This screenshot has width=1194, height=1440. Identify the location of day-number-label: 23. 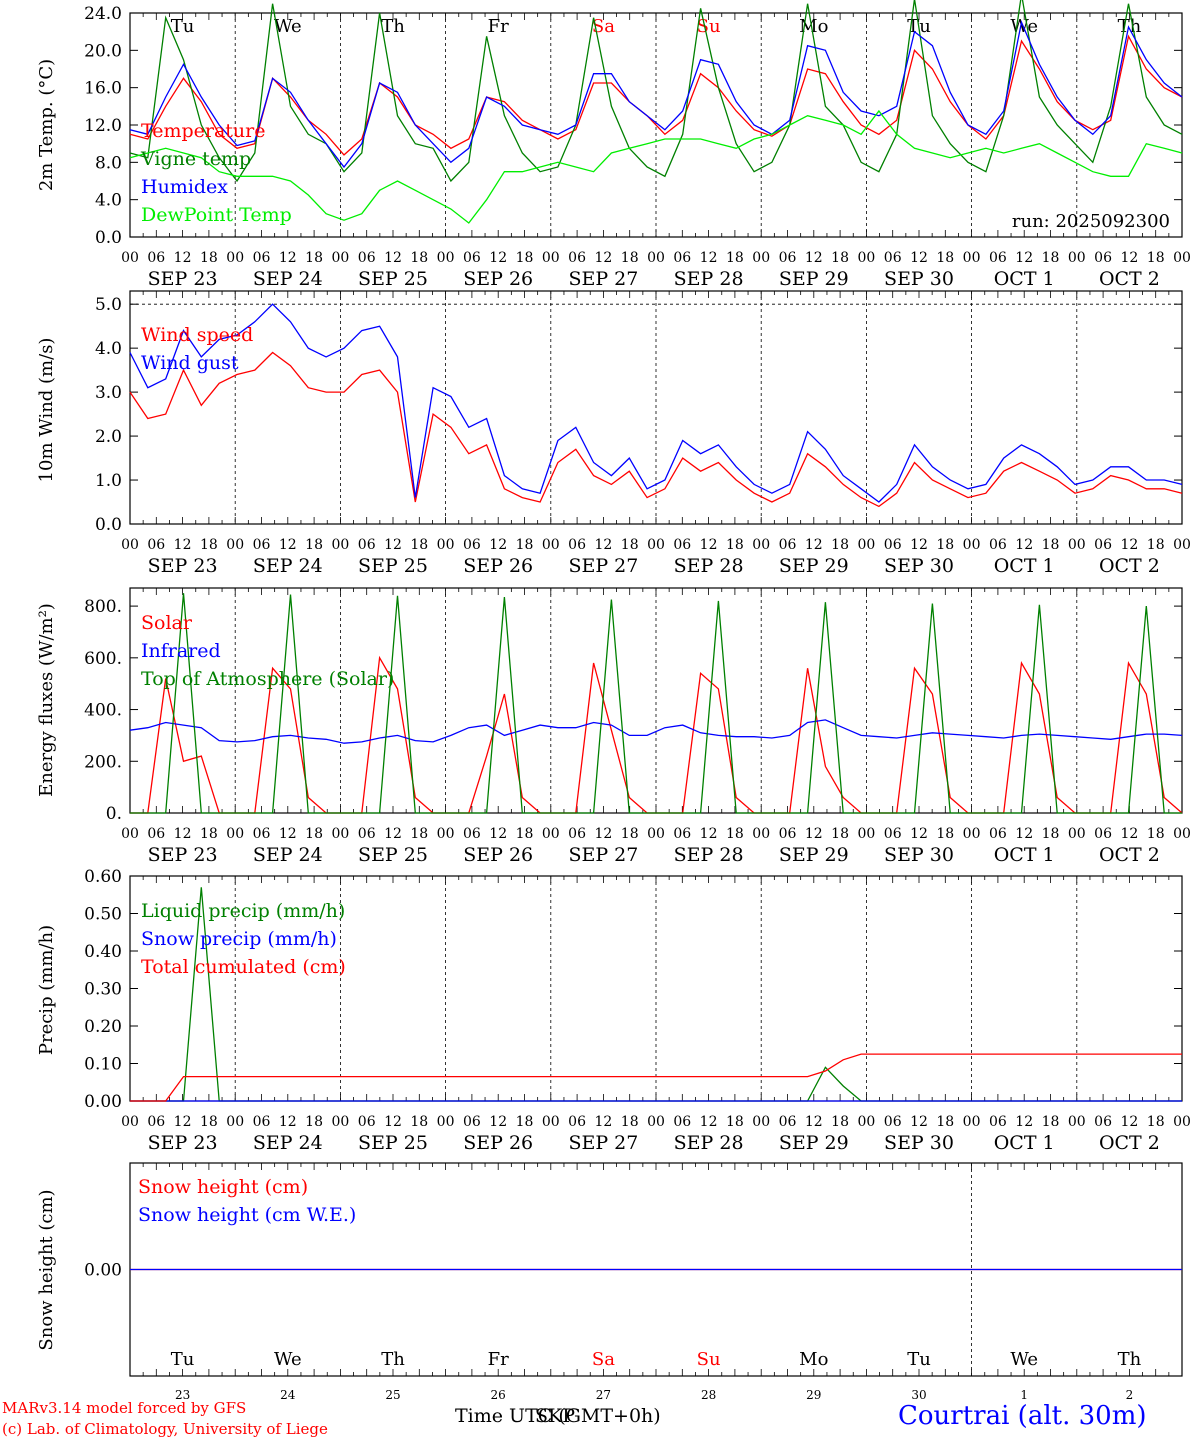
(182, 1395).